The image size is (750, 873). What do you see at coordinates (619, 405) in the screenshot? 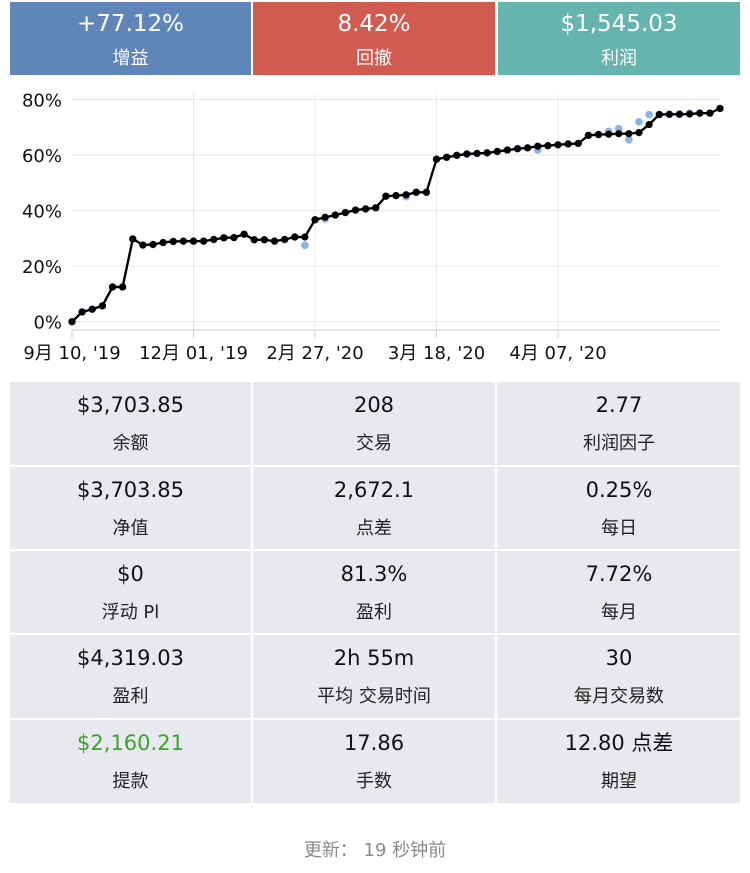
I see `stat-value: 2.77` at bounding box center [619, 405].